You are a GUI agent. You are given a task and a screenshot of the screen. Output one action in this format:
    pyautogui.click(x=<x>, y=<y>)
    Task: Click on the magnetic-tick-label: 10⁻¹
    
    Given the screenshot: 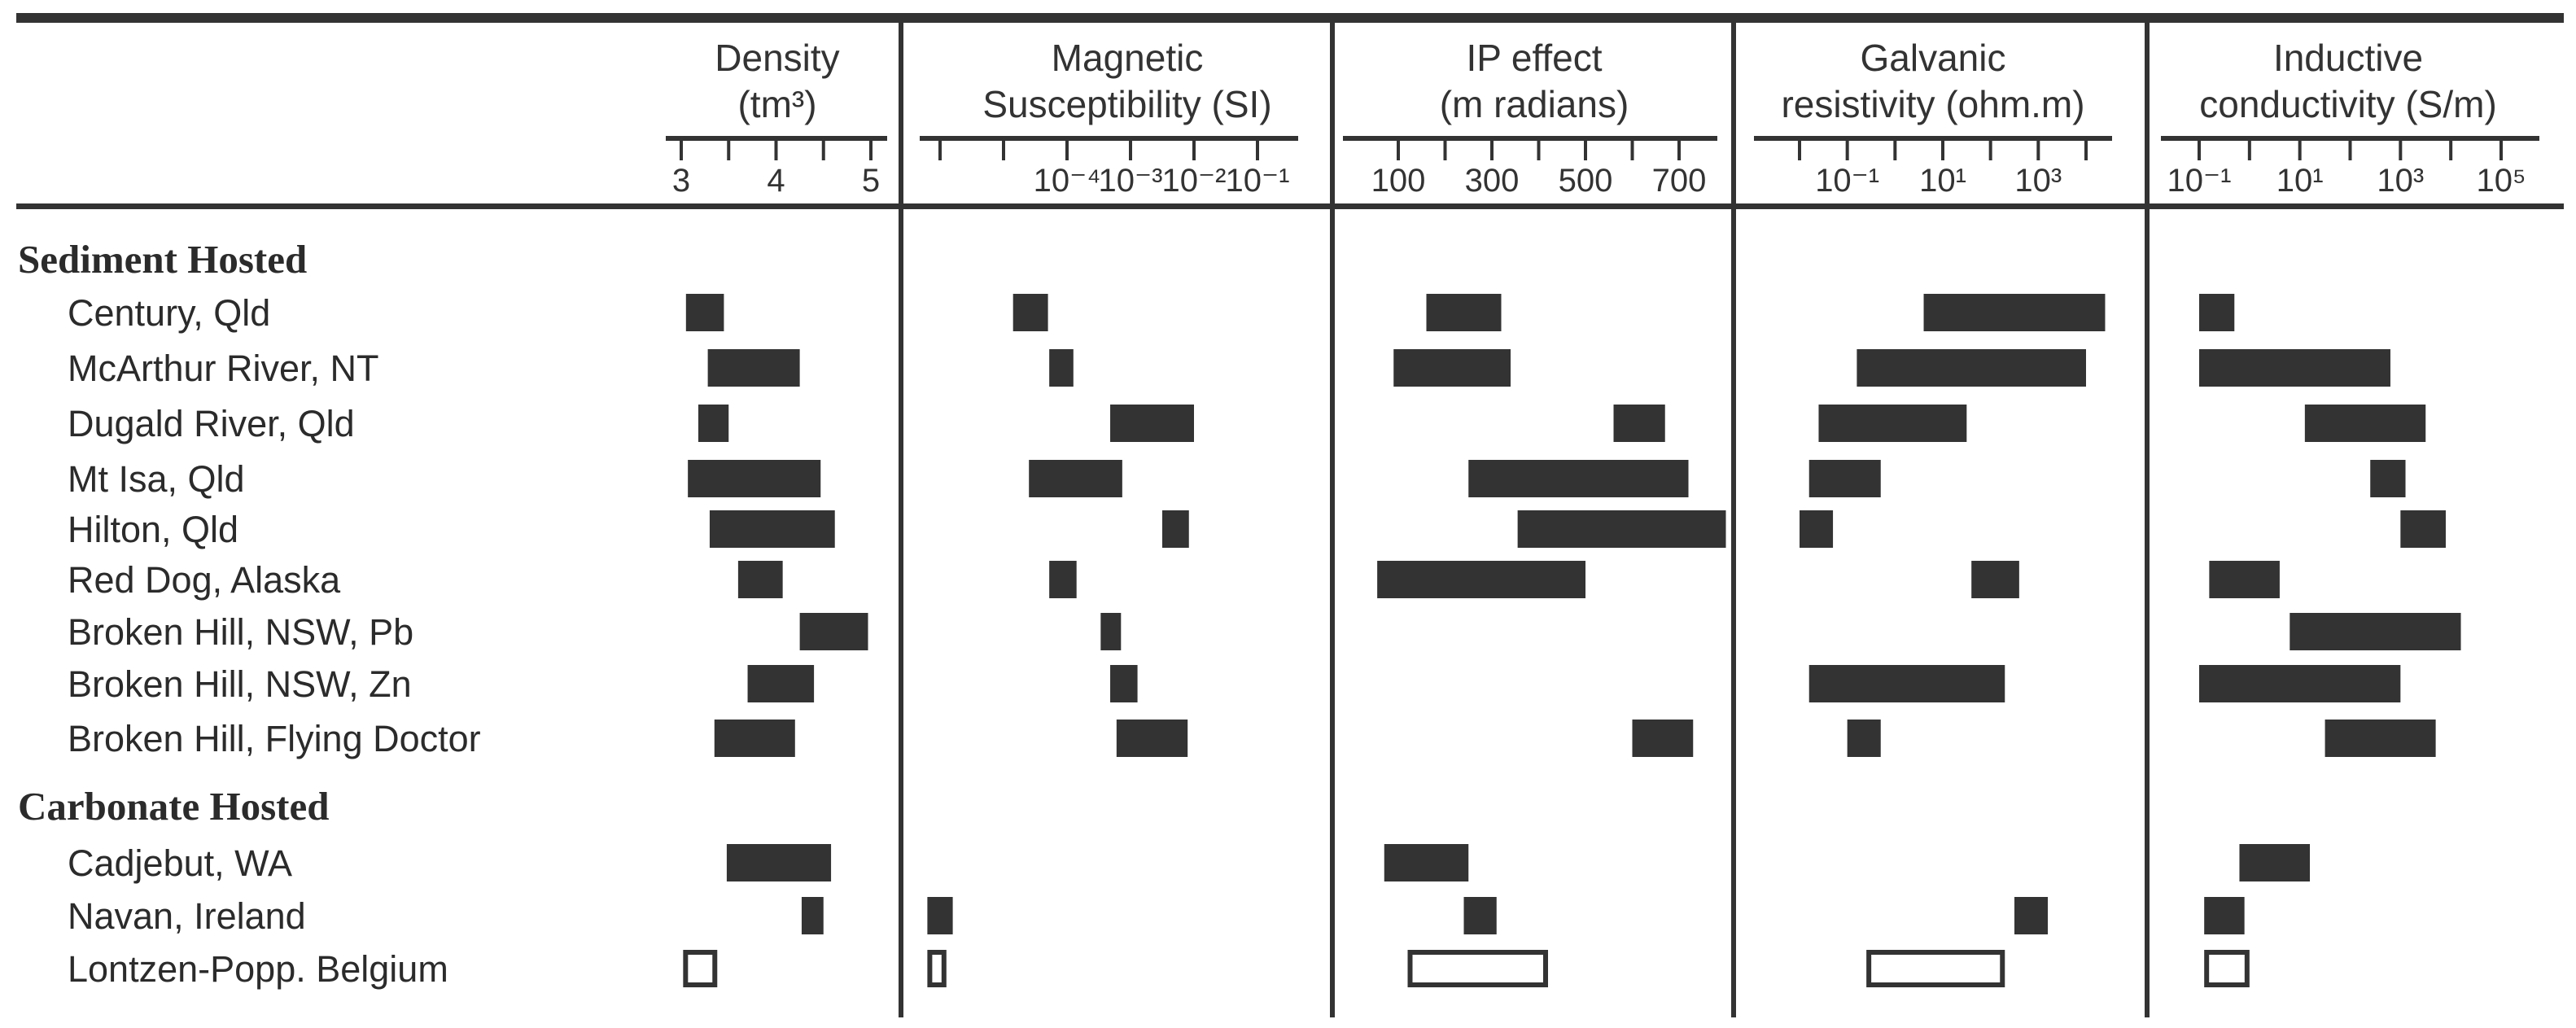 What is the action you would take?
    pyautogui.click(x=1258, y=181)
    